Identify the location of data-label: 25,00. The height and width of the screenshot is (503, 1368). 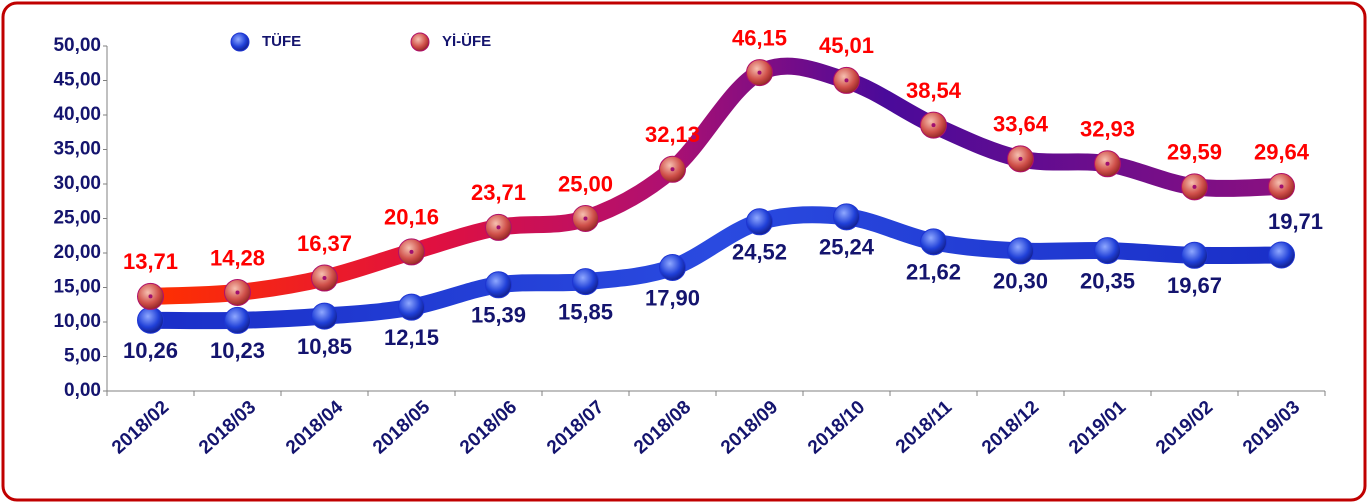
(585, 183).